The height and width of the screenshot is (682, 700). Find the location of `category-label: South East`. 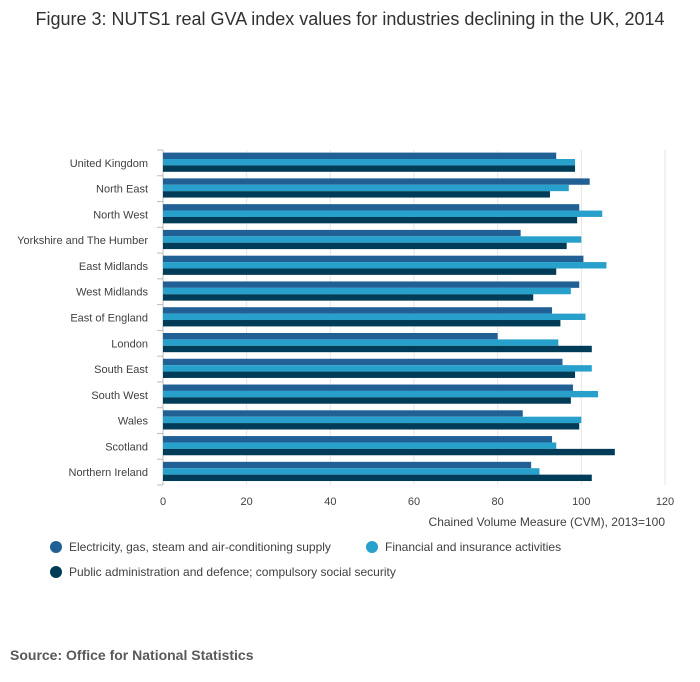

category-label: South East is located at coordinates (121, 370).